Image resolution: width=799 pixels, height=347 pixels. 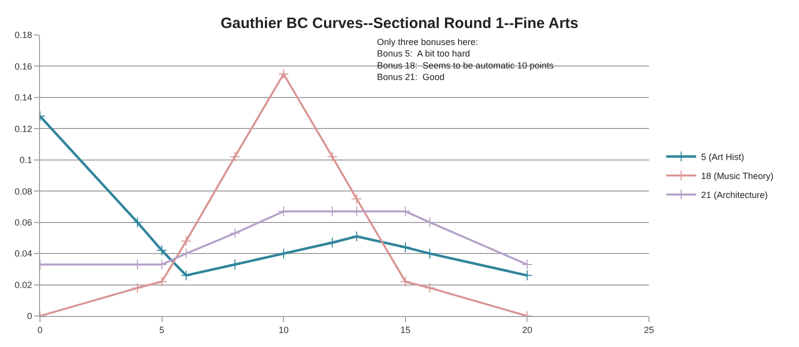 I want to click on y-tick-label: 0, so click(x=29, y=316).